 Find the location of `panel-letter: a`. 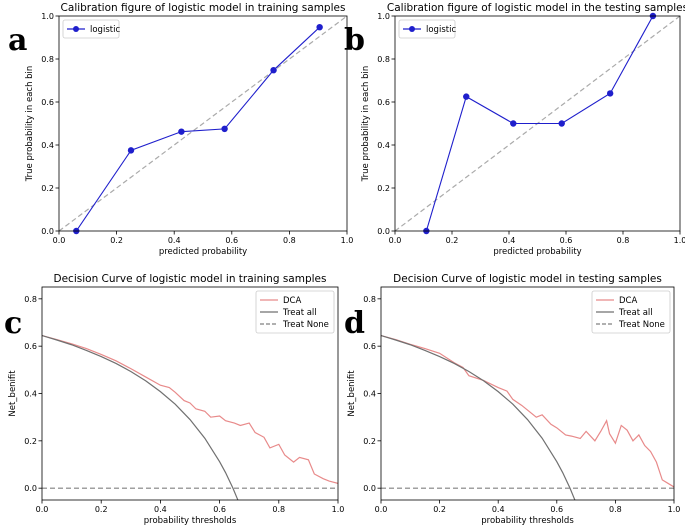

panel-letter: a is located at coordinates (17, 40).